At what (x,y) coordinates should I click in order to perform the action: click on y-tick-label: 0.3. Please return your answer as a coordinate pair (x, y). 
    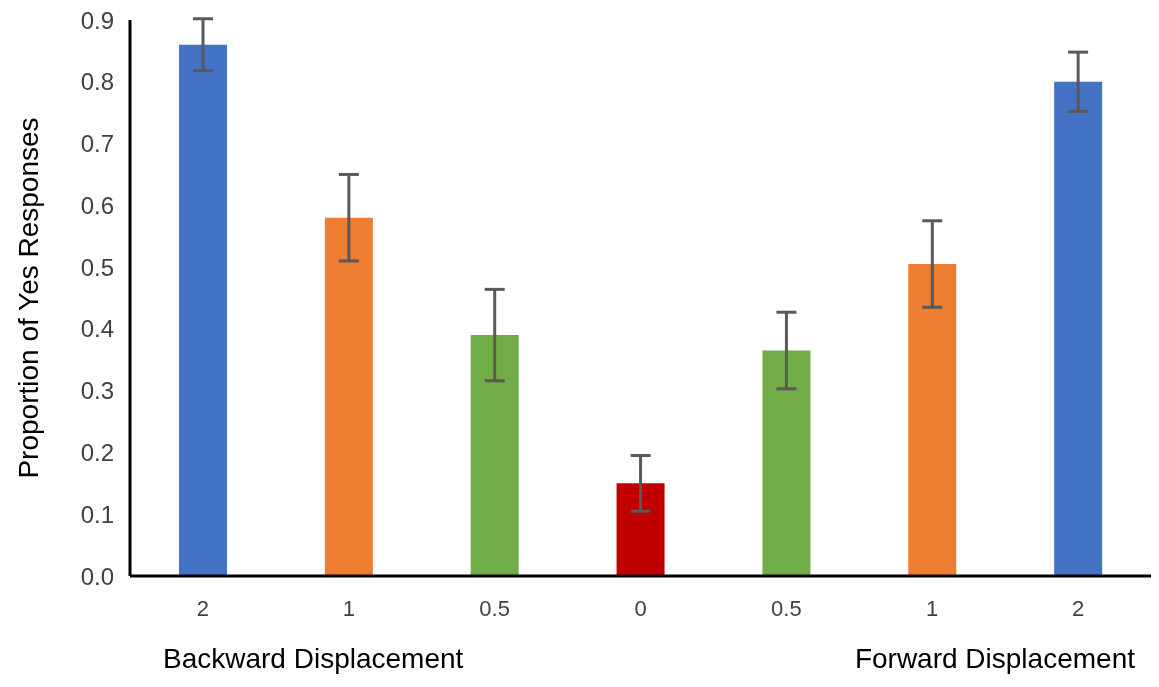
    Looking at the image, I should click on (97, 391).